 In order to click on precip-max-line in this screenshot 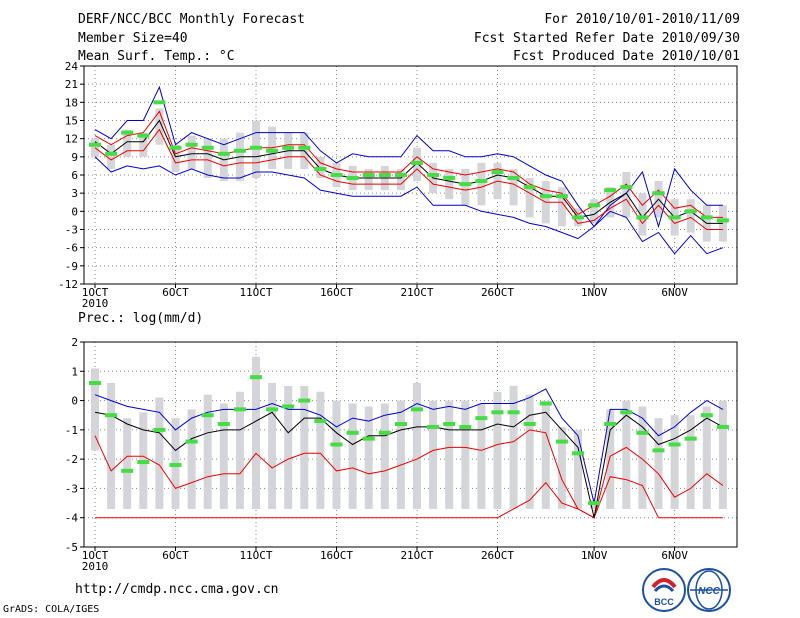, I will do `click(409, 446)`.